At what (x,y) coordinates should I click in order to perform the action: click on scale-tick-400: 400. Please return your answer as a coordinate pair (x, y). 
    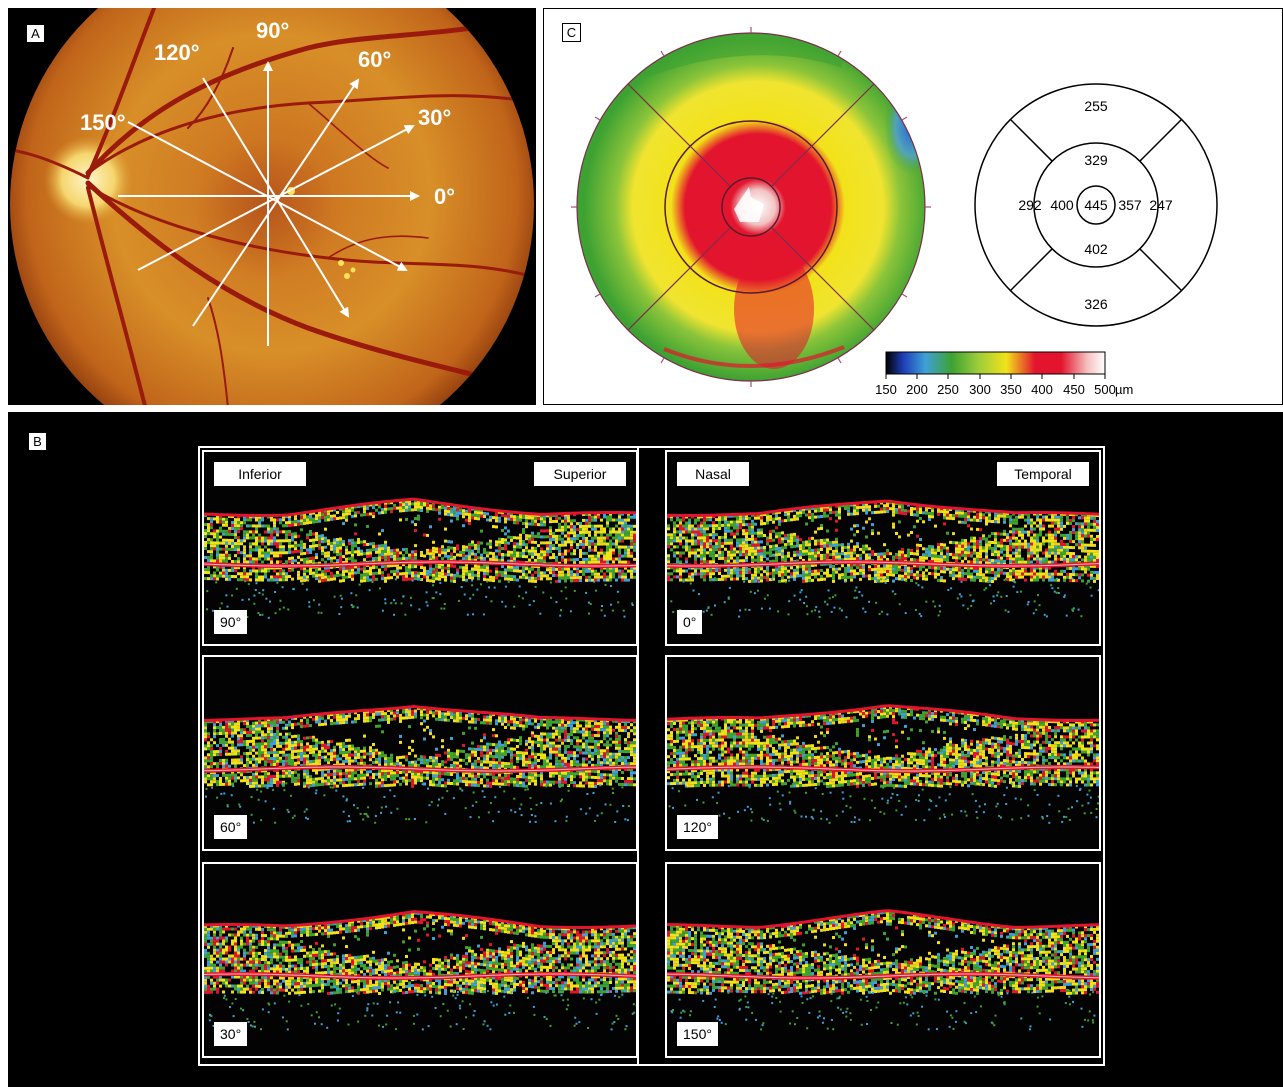
    Looking at the image, I should click on (1042, 389).